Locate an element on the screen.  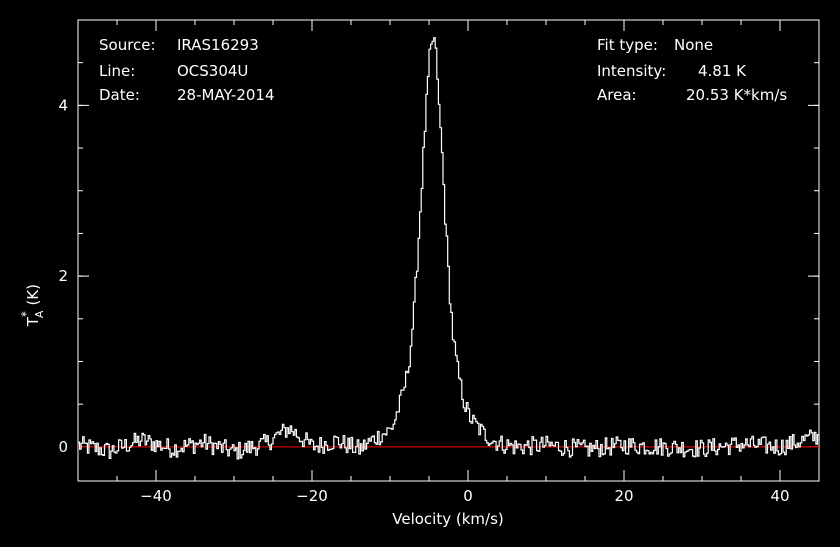
fit-type-label: Fit type: is located at coordinates (627, 45).